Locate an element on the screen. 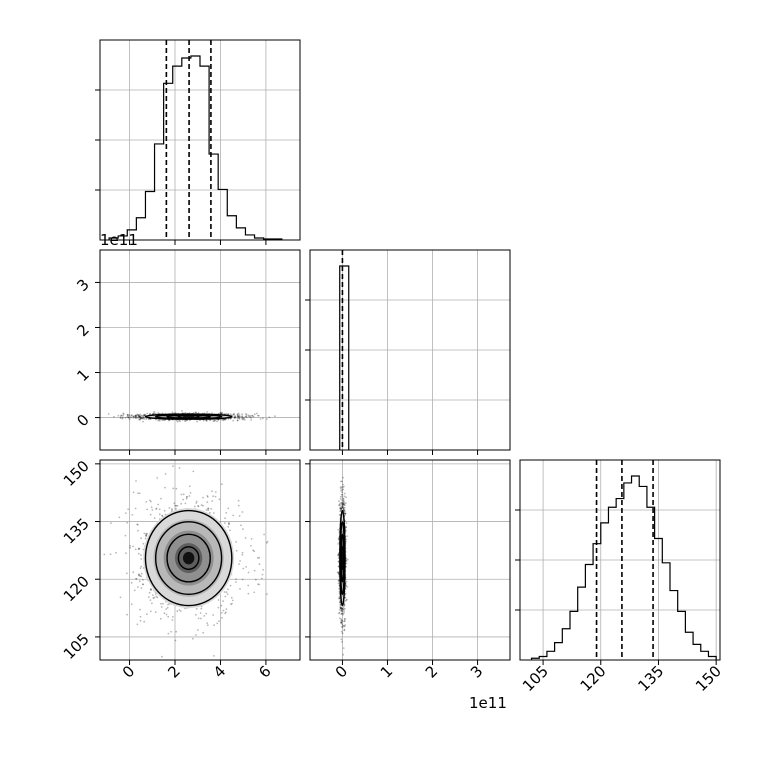 This screenshot has width=760, height=760. contour-panel-param2-vs-param3 is located at coordinates (342, 566).